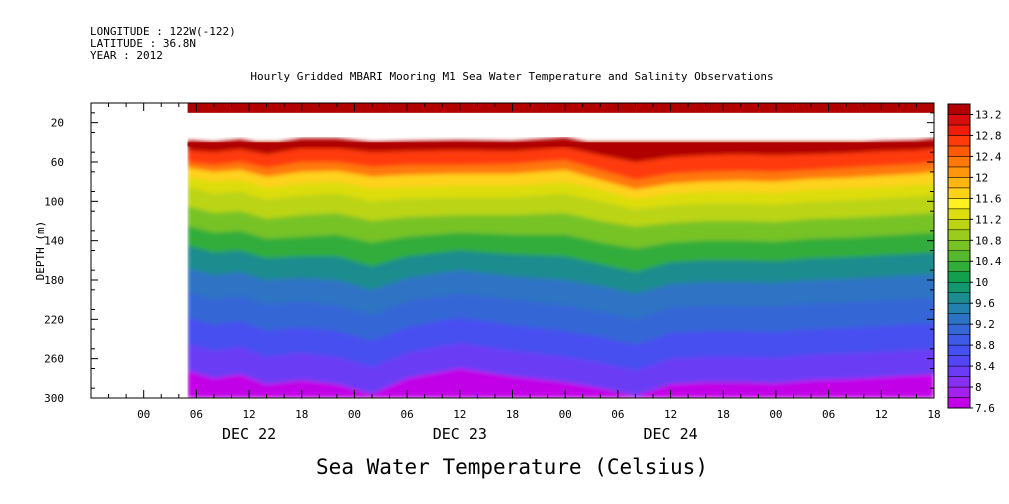 The image size is (1009, 504). I want to click on colorbar-tick-label: 9.6, so click(985, 303).